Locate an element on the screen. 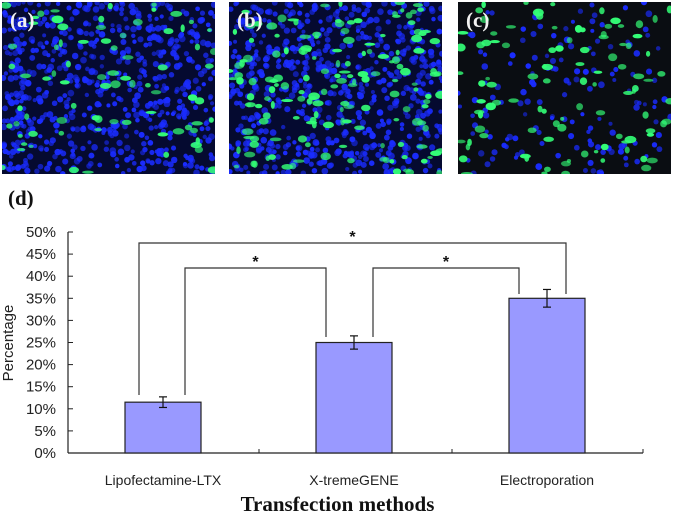 This screenshot has height=524, width=675. micrograph-c-image is located at coordinates (564, 88).